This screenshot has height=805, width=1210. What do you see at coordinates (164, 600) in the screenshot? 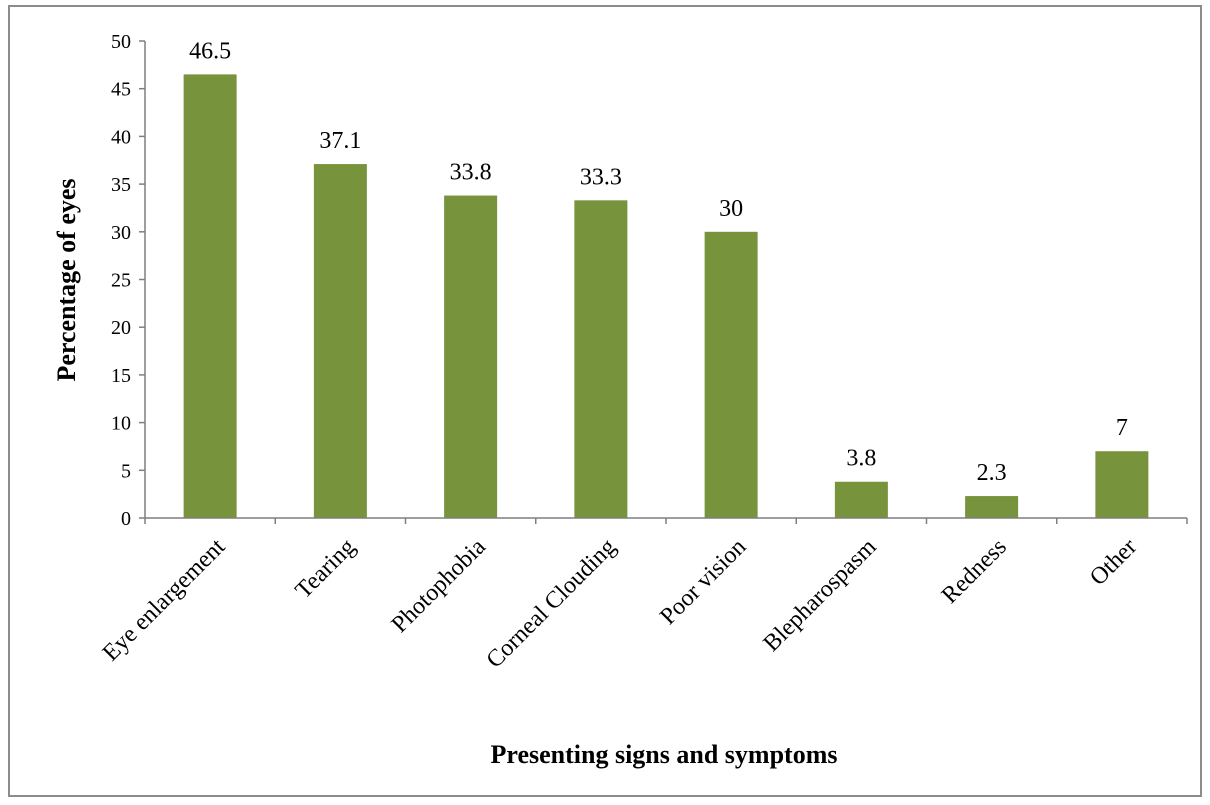
I see `x-tick-label: Eye enlargement` at bounding box center [164, 600].